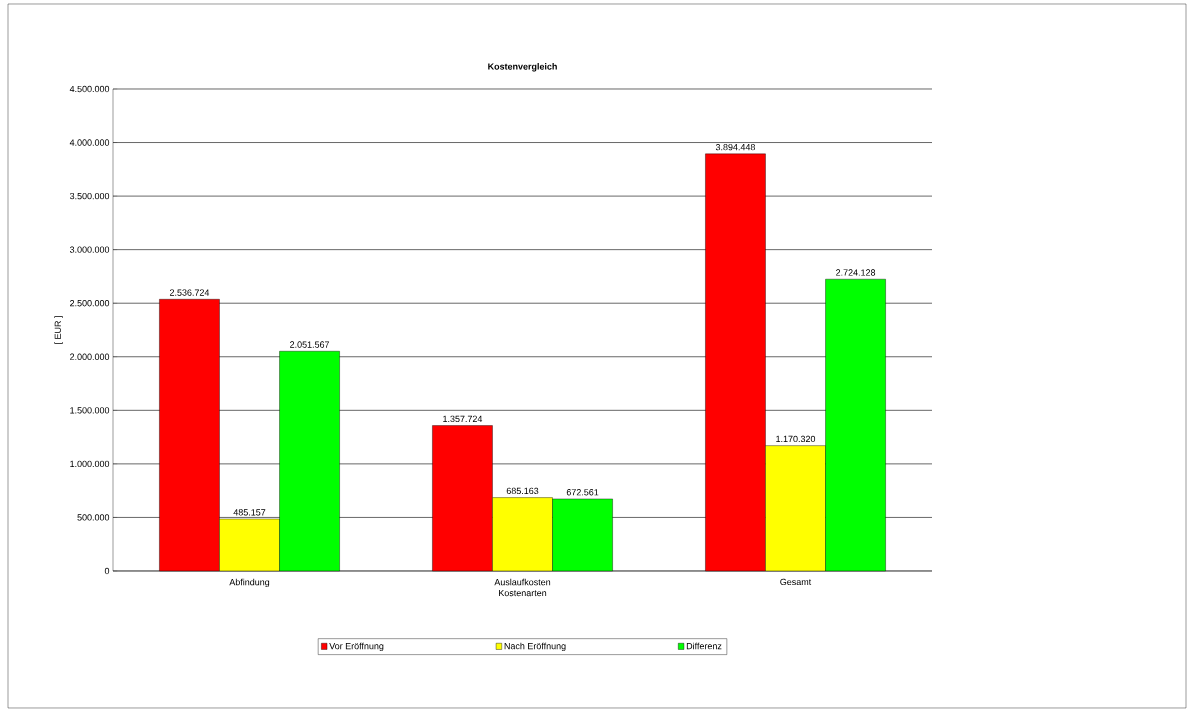 The image size is (1194, 716). What do you see at coordinates (796, 439) in the screenshot?
I see `data-label: 1.170.320` at bounding box center [796, 439].